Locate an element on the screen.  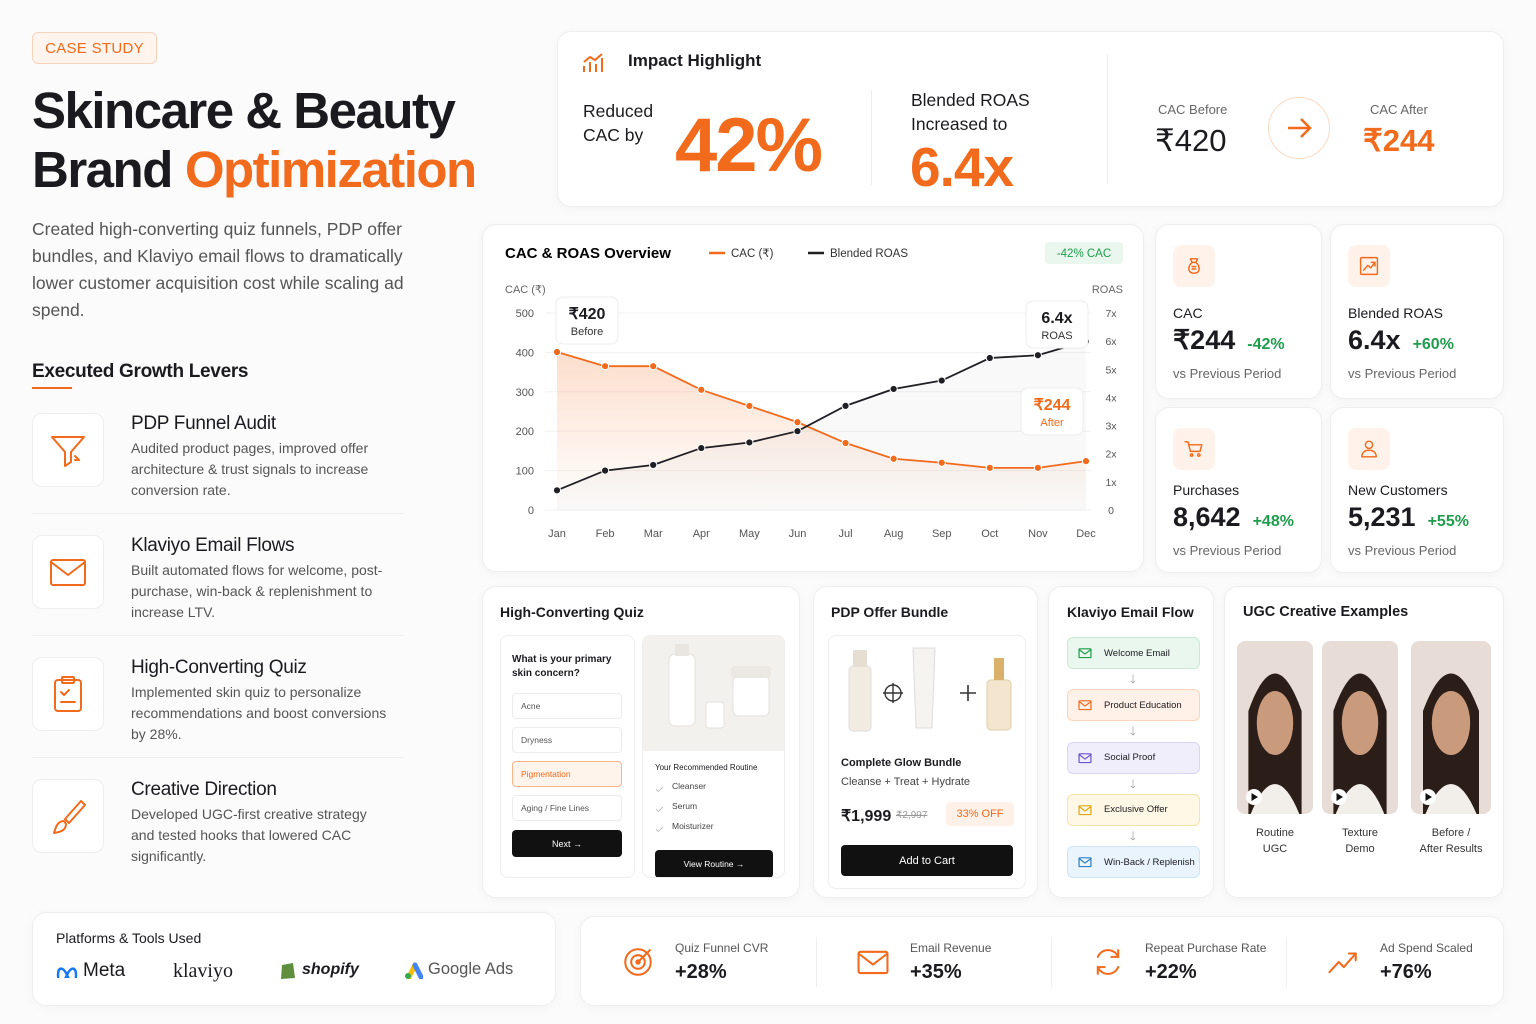
annotation-value: 6.4x is located at coordinates (1056, 318).